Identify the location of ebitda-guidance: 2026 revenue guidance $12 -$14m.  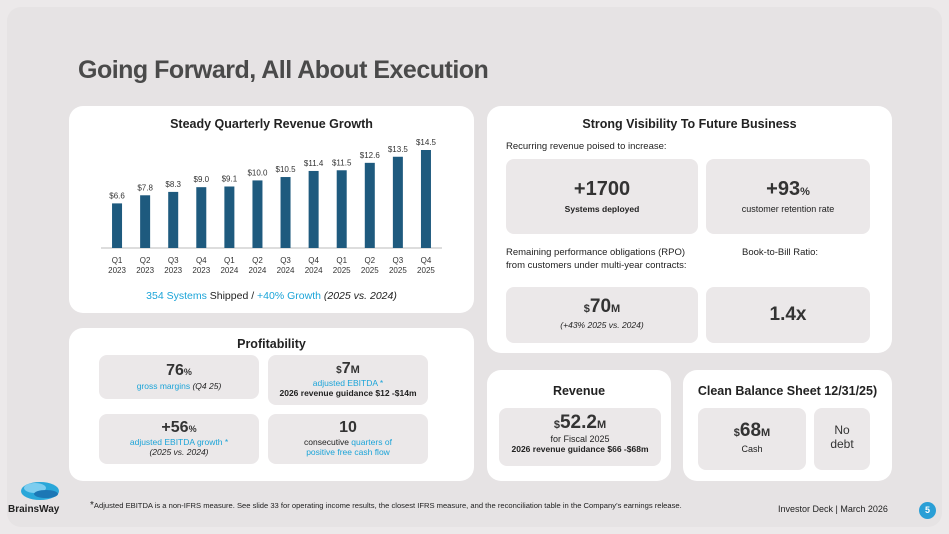
(348, 393).